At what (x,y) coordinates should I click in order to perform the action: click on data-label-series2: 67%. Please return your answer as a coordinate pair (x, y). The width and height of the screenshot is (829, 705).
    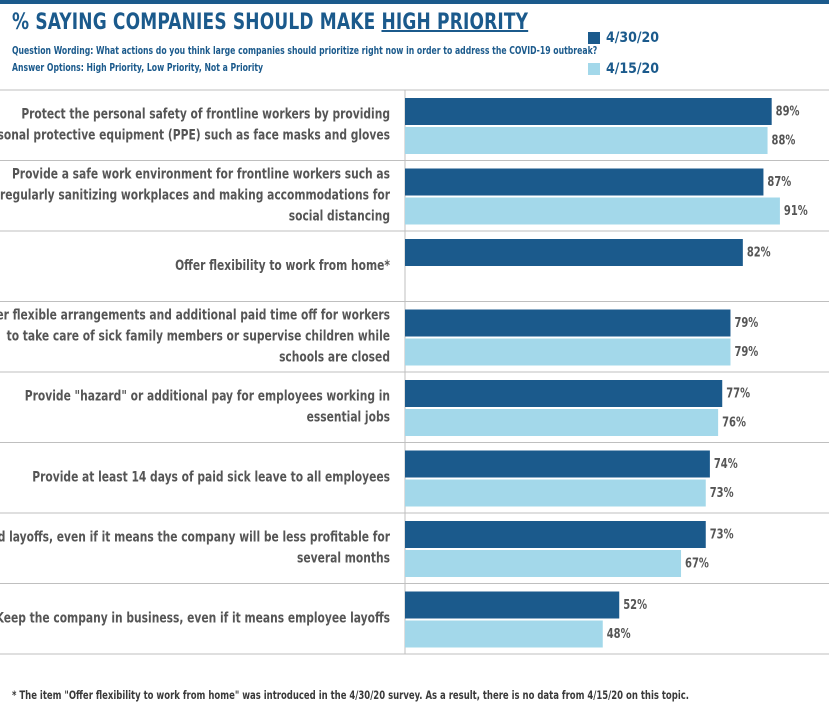
    Looking at the image, I should click on (697, 562).